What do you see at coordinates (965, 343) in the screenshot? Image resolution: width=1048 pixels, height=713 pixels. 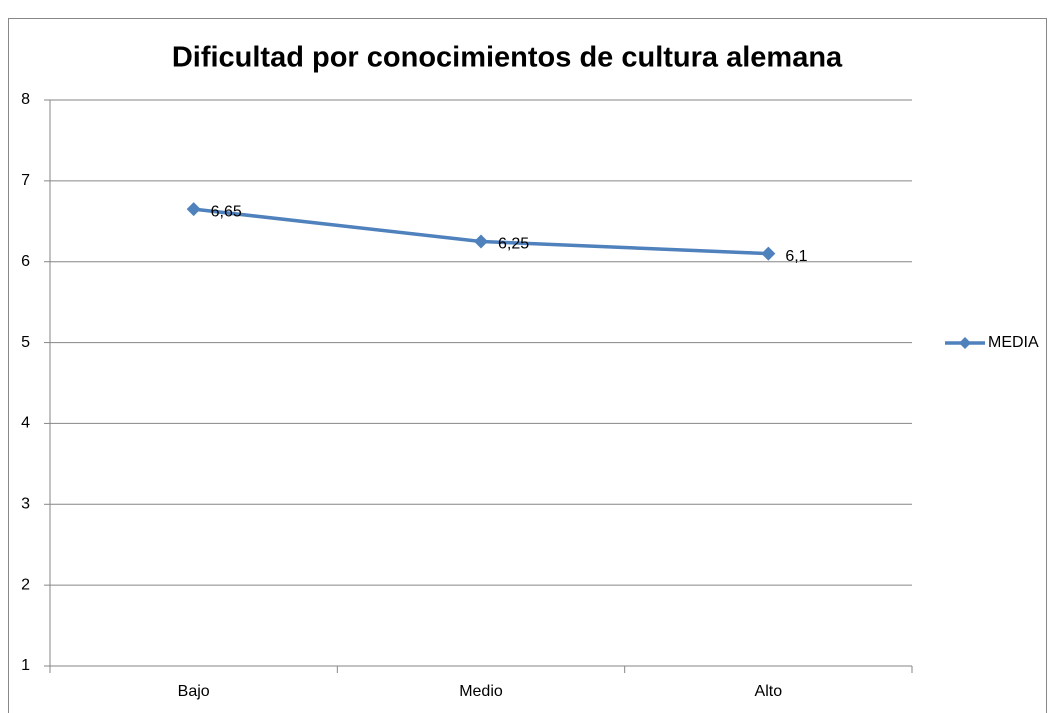 I see `legend-marker` at bounding box center [965, 343].